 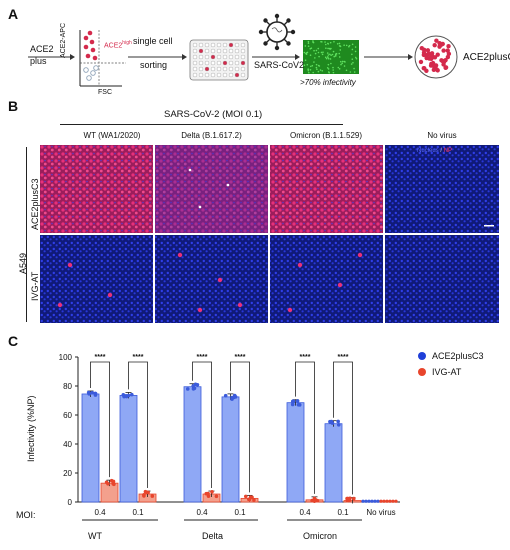 What do you see at coordinates (26, 234) in the screenshot?
I see `cell-line-bracket` at bounding box center [26, 234].